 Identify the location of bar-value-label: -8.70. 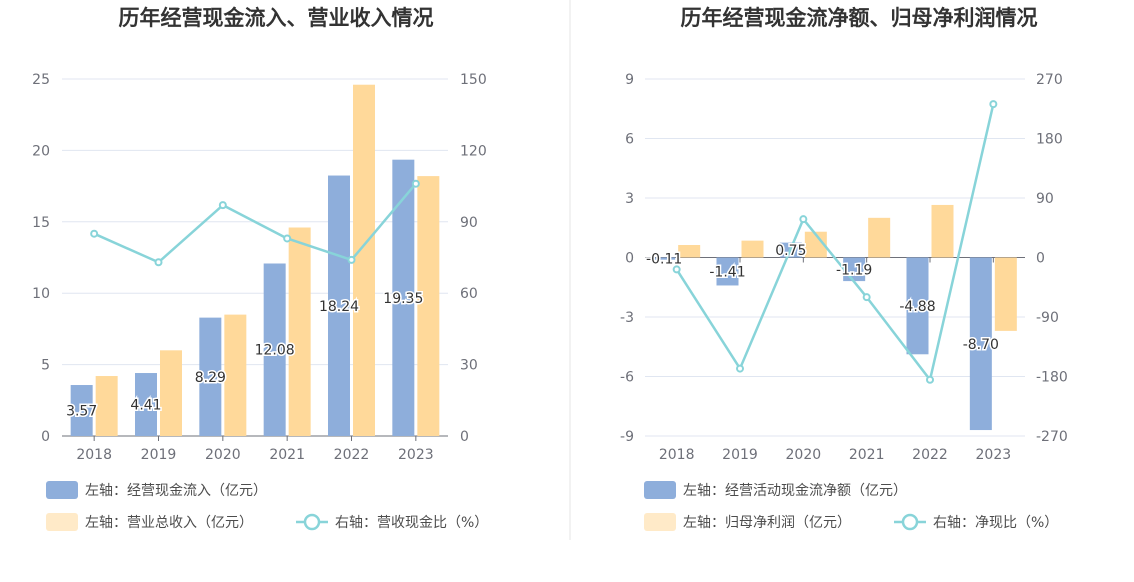
(981, 345).